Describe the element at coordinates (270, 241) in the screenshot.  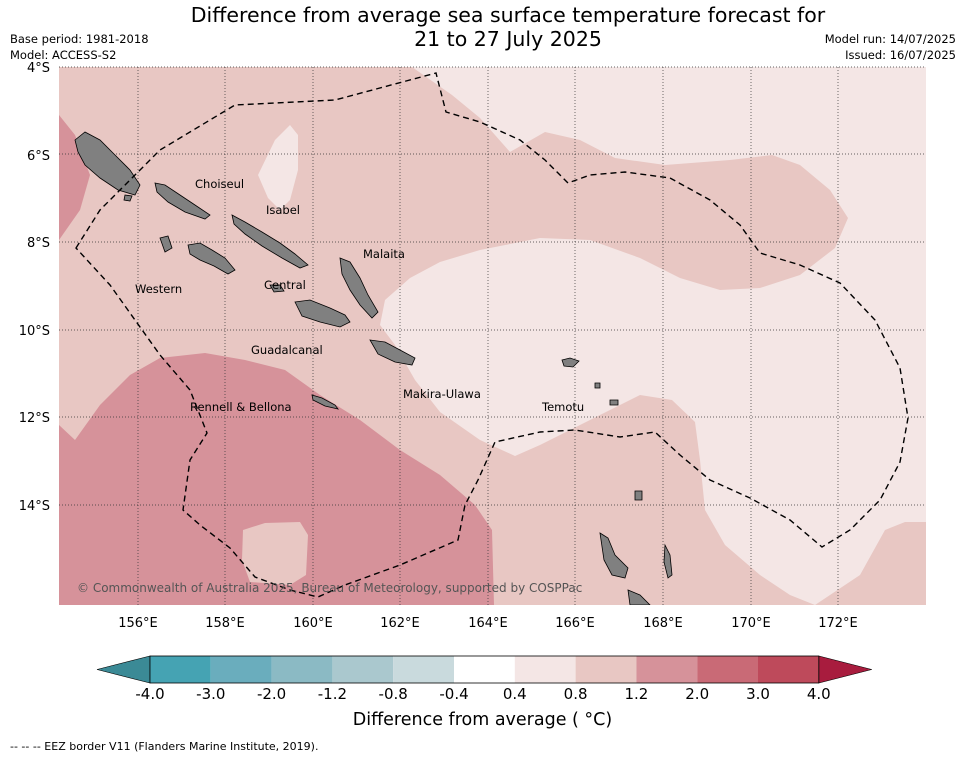
I see `island-isabel` at that location.